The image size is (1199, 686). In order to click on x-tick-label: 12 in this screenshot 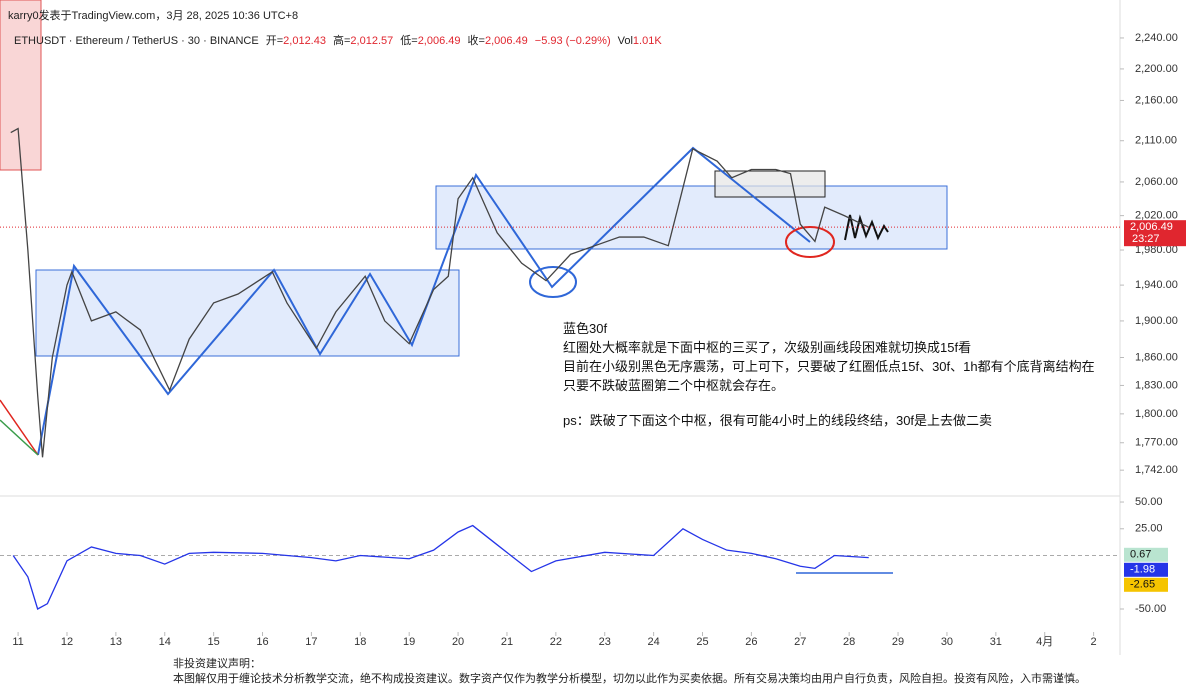, I will do `click(67, 642)`.